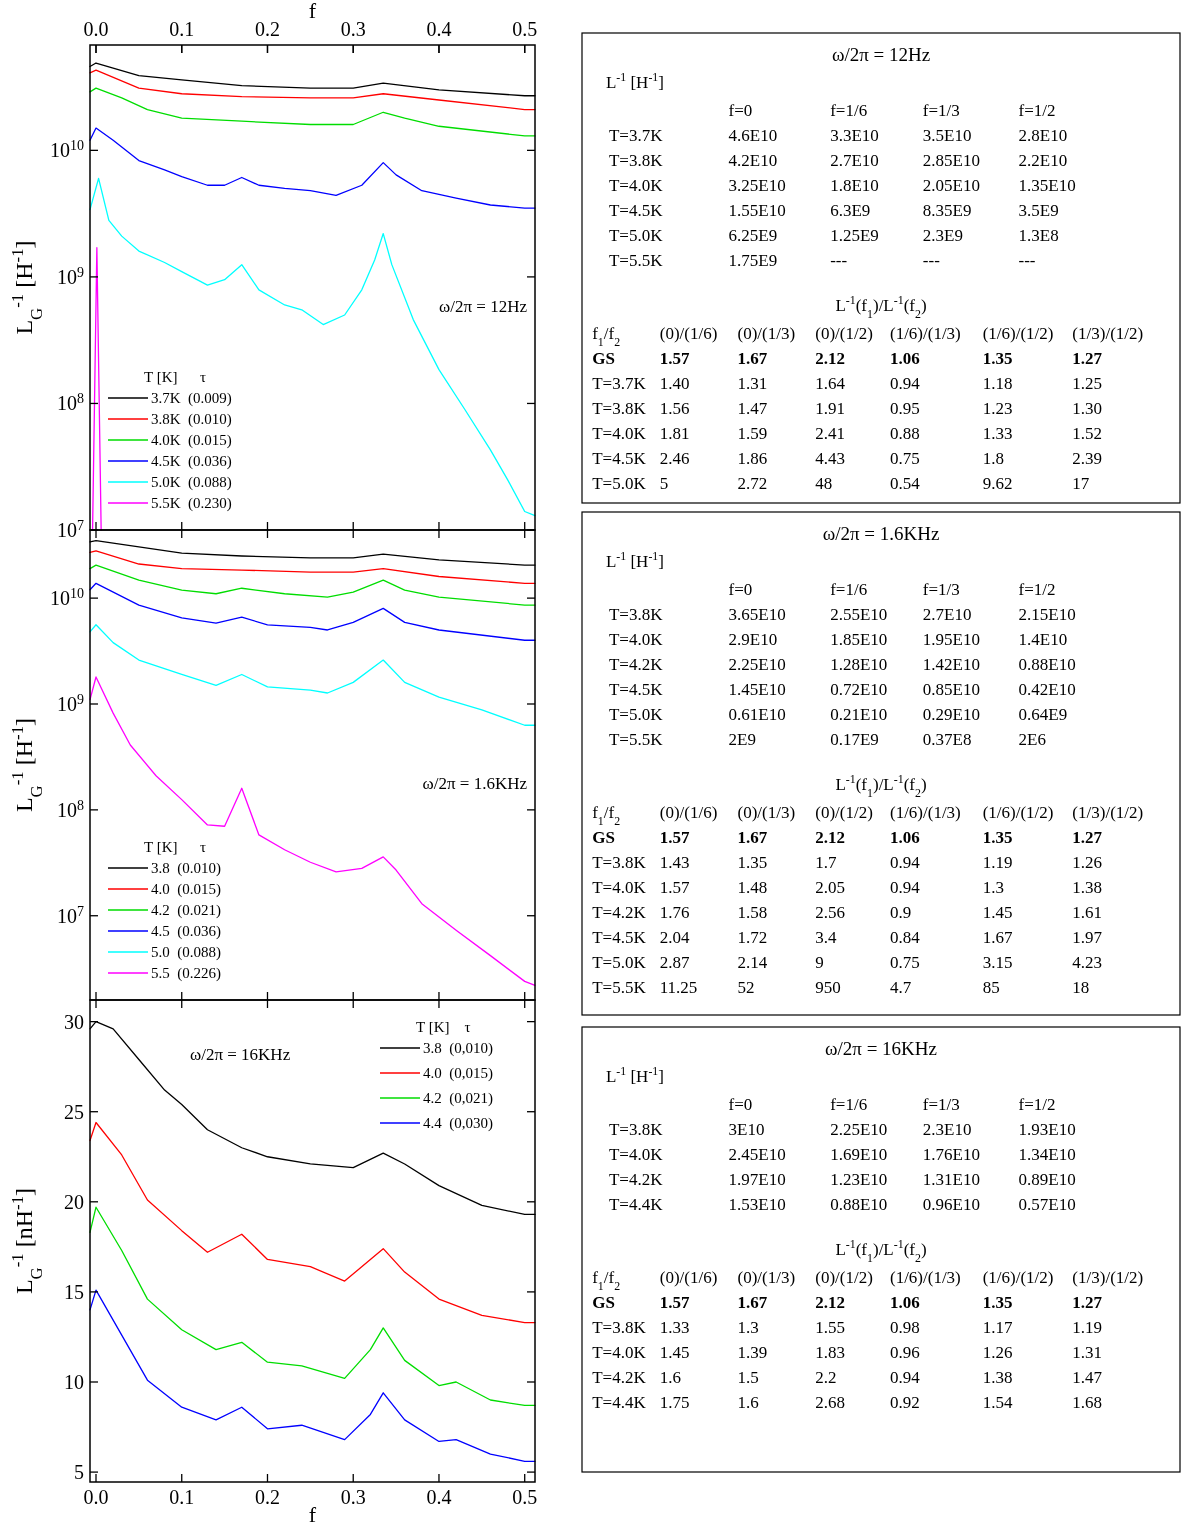 The height and width of the screenshot is (1524, 1194). Describe the element at coordinates (439, 29) in the screenshot. I see `x2-tick-label: 0.4` at that location.